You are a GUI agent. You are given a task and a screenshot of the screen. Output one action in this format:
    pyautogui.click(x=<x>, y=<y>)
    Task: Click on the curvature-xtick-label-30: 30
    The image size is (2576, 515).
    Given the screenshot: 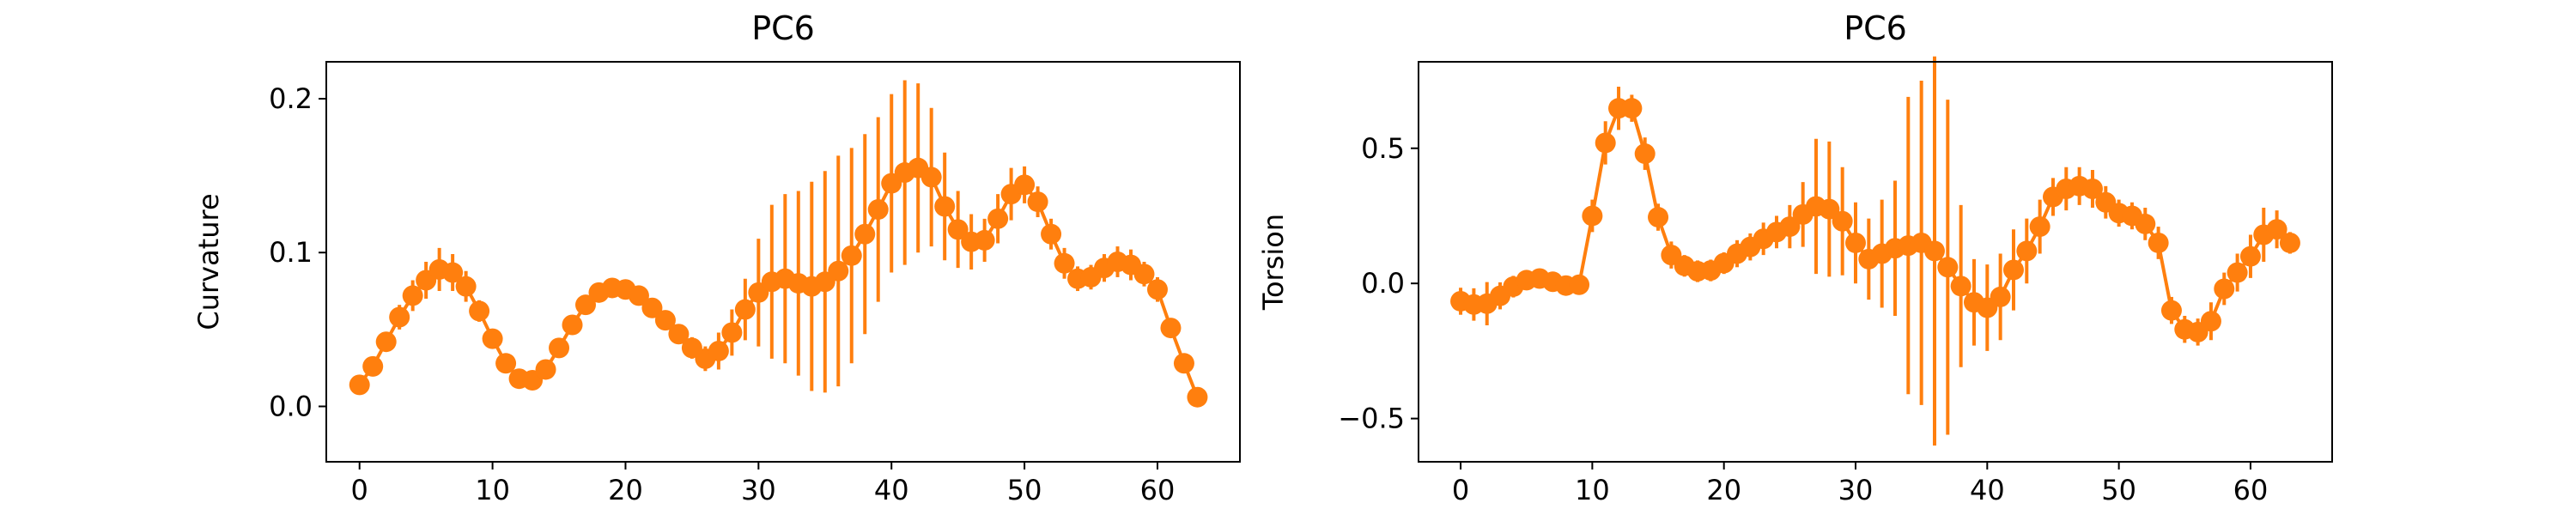 What is the action you would take?
    pyautogui.click(x=759, y=490)
    